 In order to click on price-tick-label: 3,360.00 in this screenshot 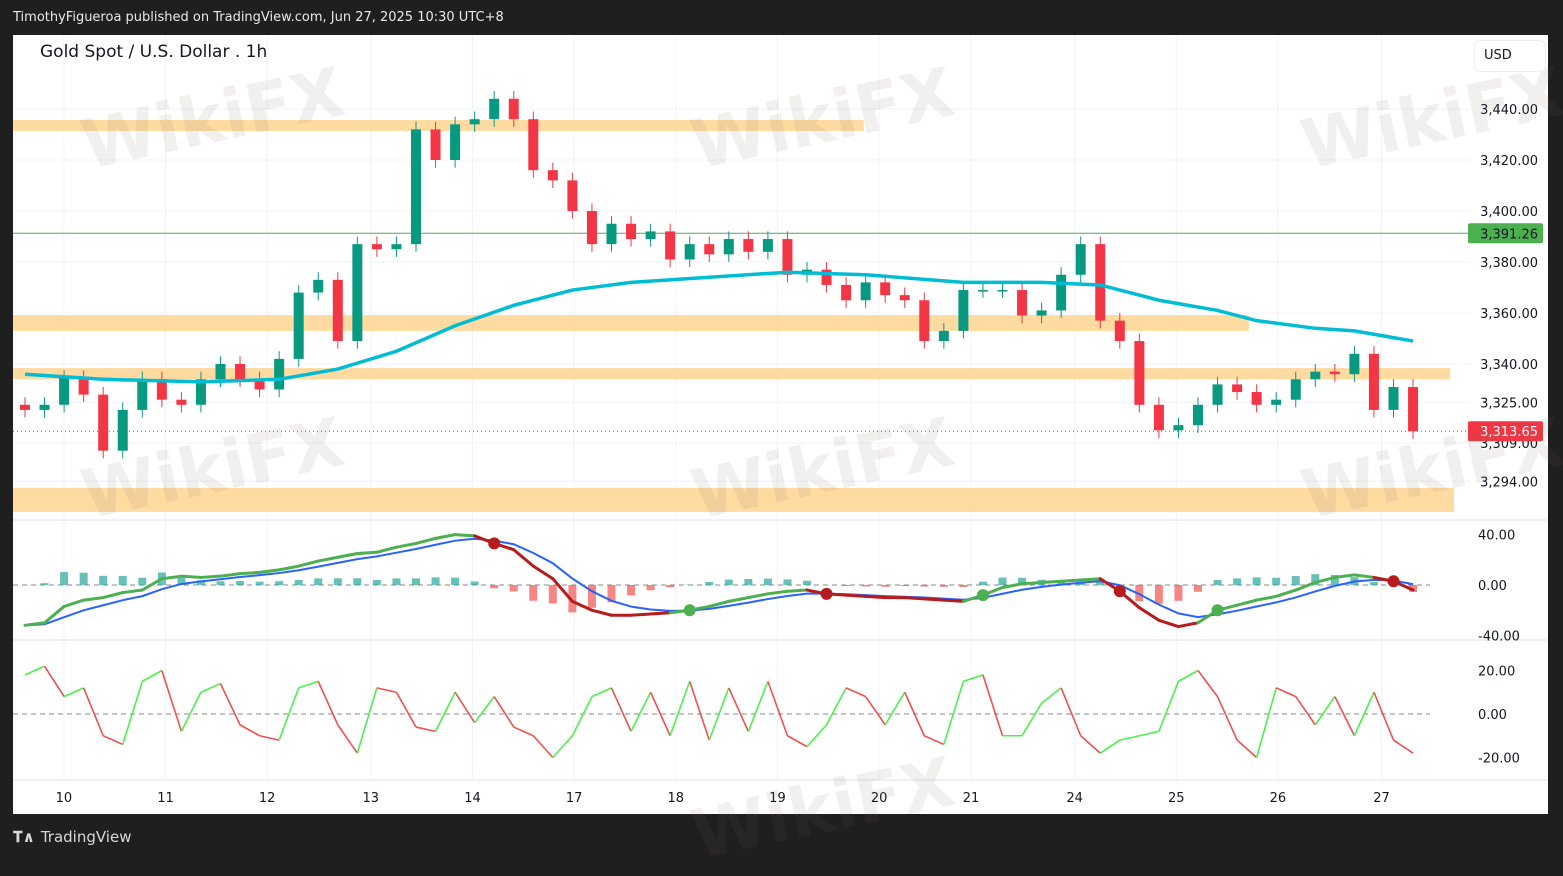, I will do `click(1509, 314)`.